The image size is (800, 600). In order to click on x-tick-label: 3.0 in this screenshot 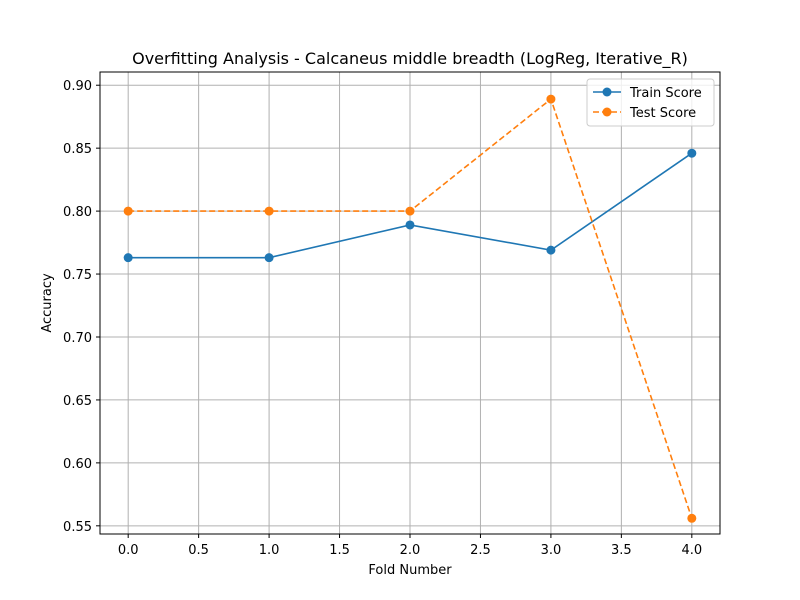, I will do `click(551, 550)`.